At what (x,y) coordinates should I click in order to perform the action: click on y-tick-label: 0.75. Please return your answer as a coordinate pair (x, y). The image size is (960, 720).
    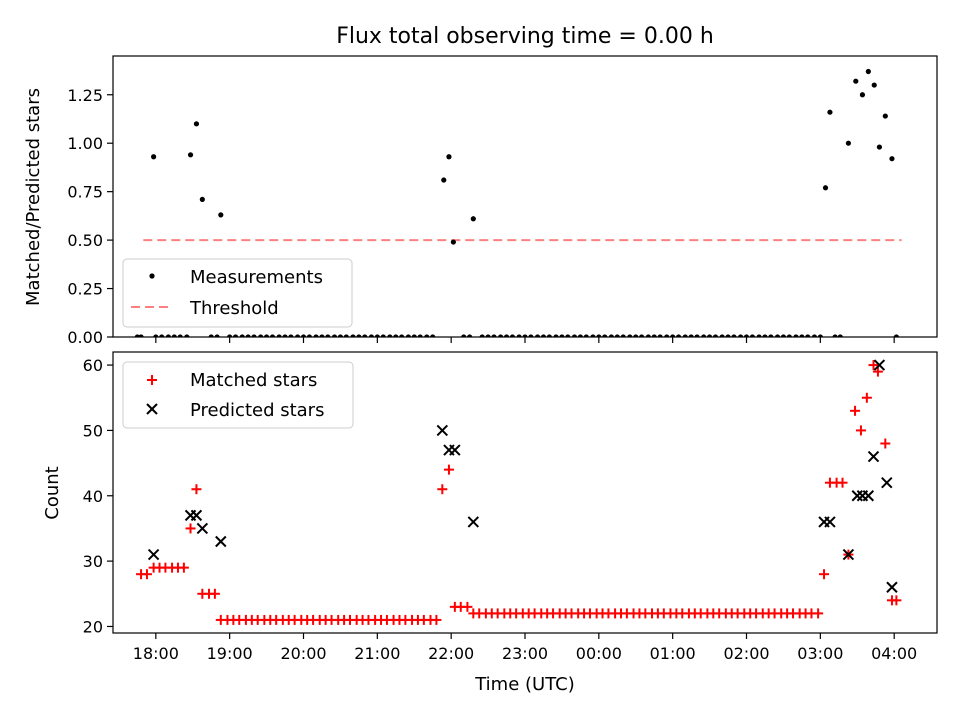
    Looking at the image, I should click on (85, 192).